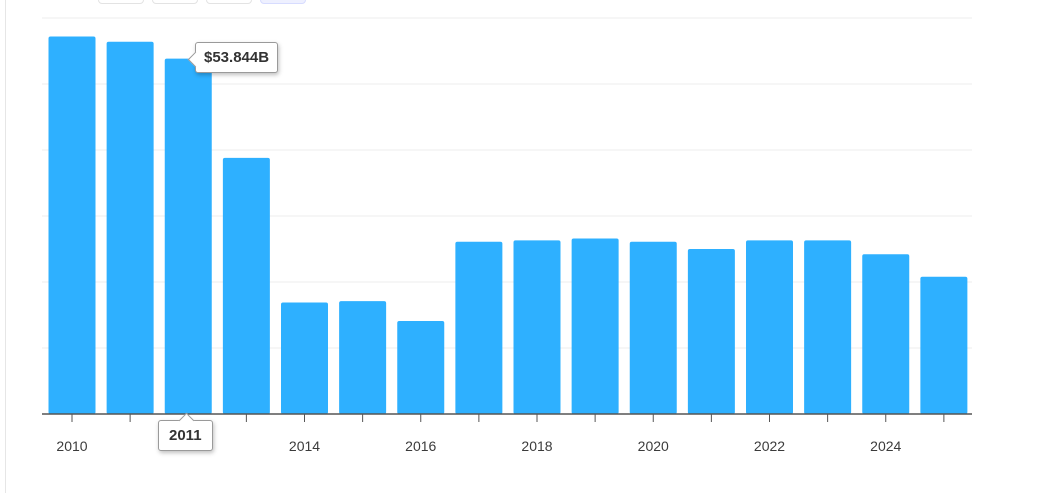  I want to click on bar-2013, so click(246, 286).